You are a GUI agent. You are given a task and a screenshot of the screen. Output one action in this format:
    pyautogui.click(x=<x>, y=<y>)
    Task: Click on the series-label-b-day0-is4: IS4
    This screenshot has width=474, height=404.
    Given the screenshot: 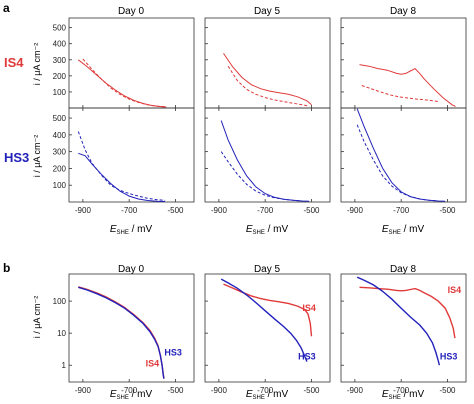 What is the action you would take?
    pyautogui.click(x=153, y=364)
    